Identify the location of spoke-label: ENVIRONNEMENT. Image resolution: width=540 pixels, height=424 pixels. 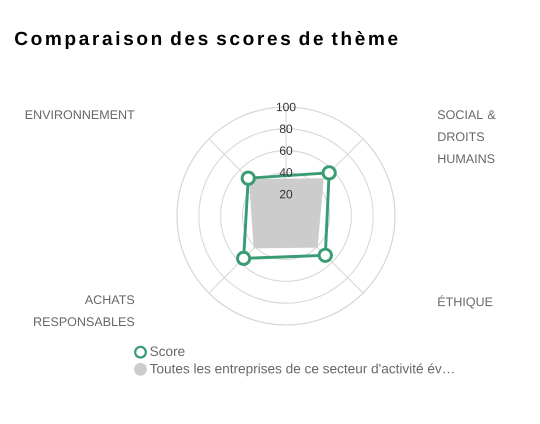
(80, 115).